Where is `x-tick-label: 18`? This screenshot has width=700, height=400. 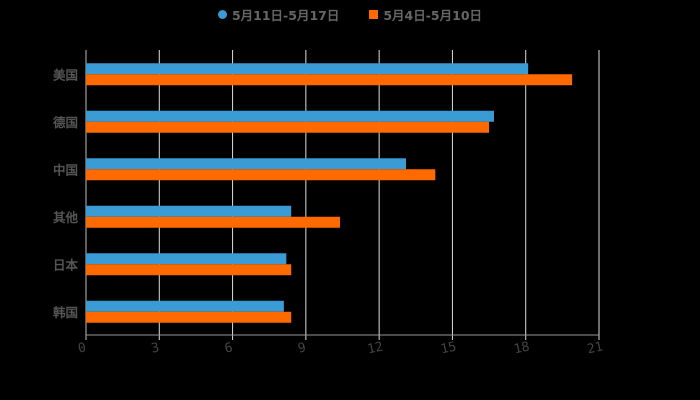
x-tick-label: 18 is located at coordinates (522, 349).